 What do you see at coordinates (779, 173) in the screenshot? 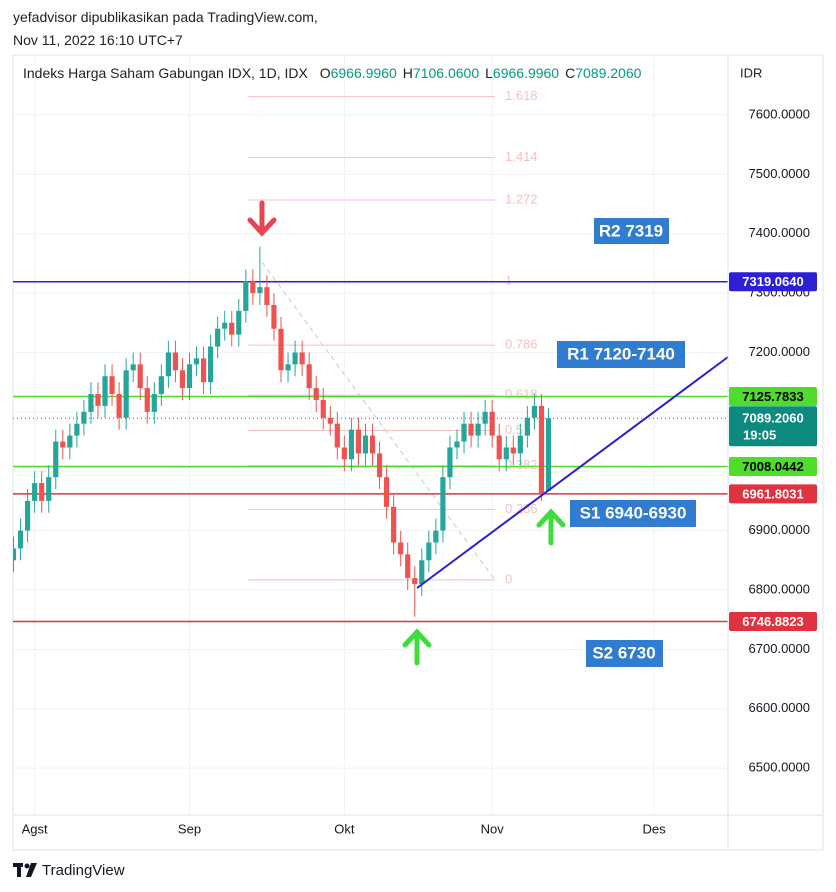
I see `y-tick-label: 7500.0000` at bounding box center [779, 173].